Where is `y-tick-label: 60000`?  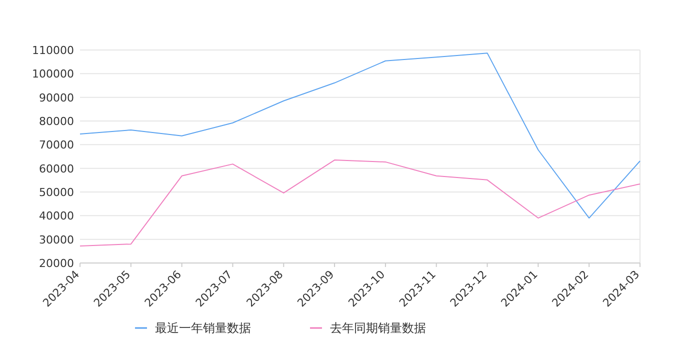
y-tick-label: 60000 is located at coordinates (56, 169).